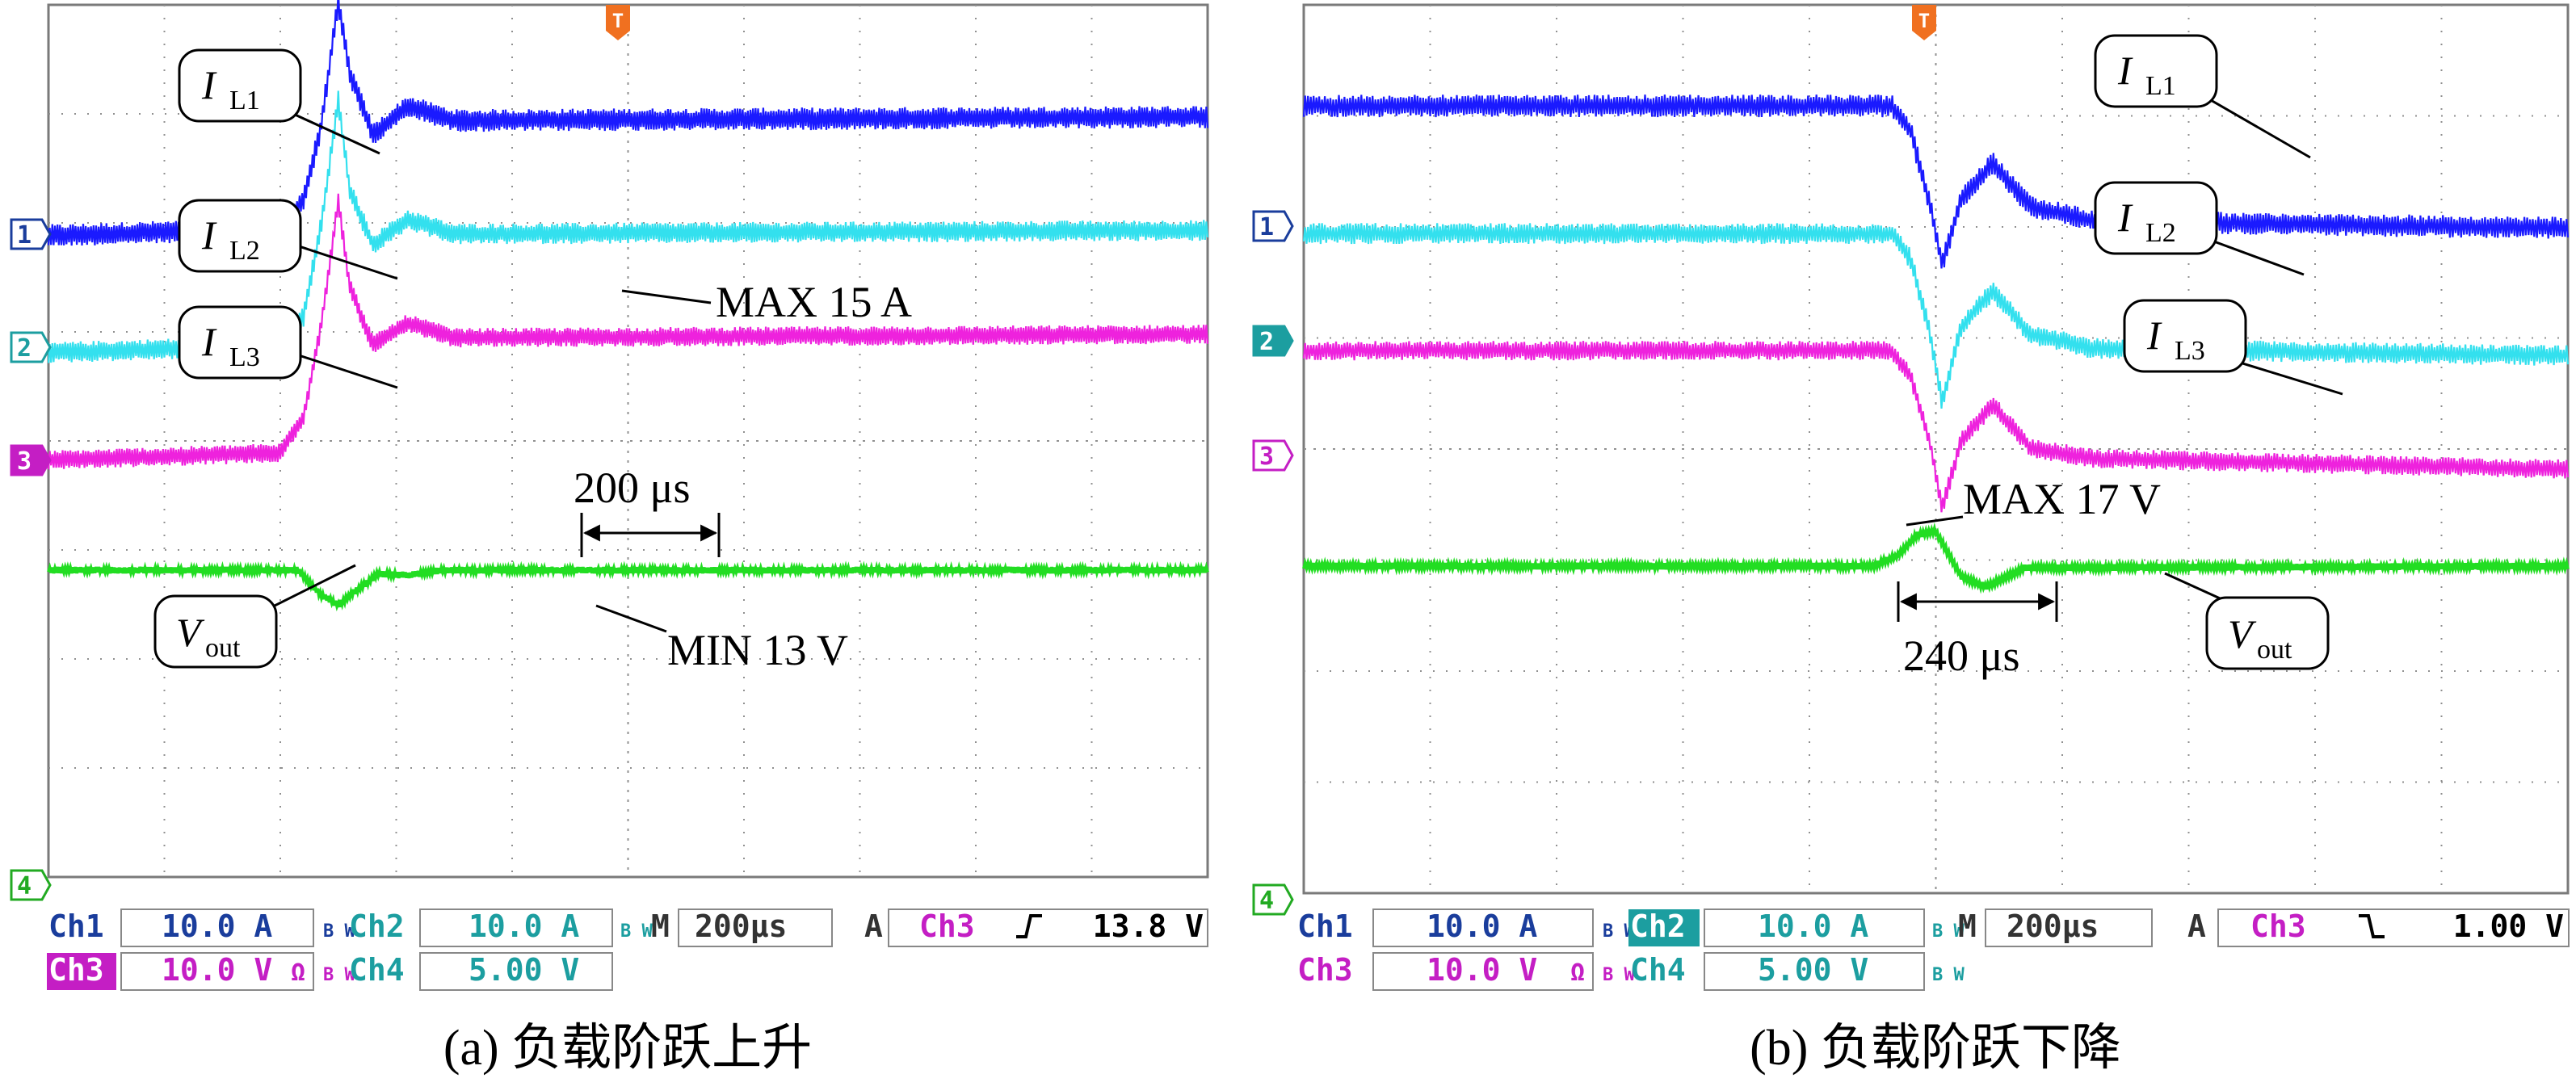 The image size is (2576, 1091). Describe the element at coordinates (1148, 926) in the screenshot. I see `status-trig-level: 13.8 V` at that location.